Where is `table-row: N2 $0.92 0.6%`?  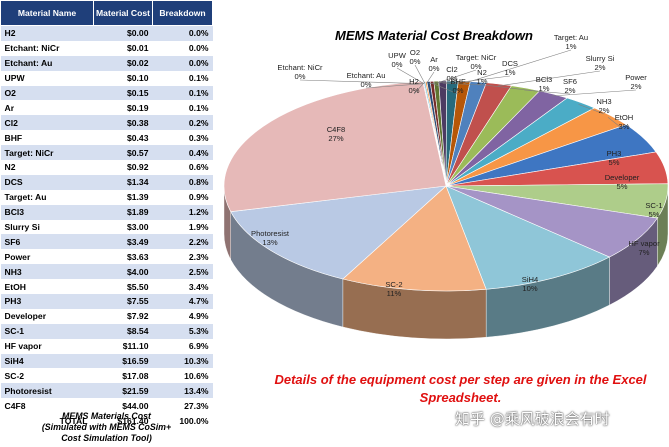 table-row: N2 $0.92 0.6% is located at coordinates (106, 167).